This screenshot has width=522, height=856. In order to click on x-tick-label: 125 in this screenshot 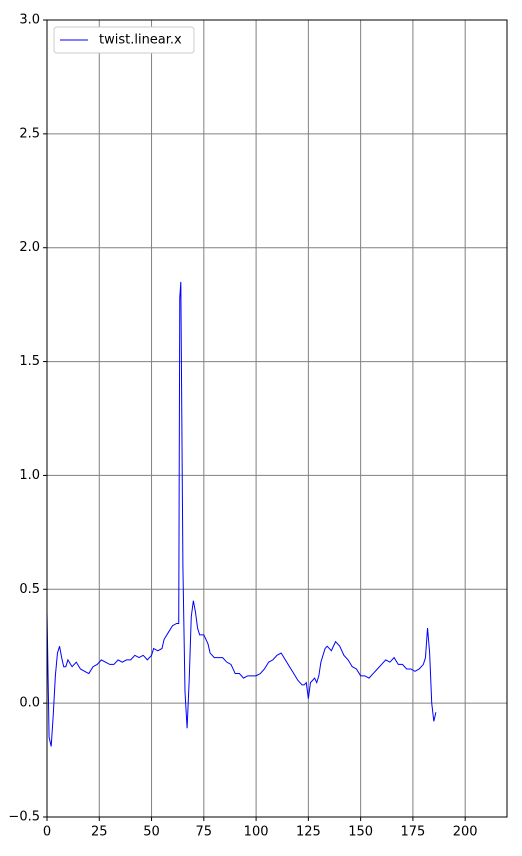, I will do `click(308, 832)`.